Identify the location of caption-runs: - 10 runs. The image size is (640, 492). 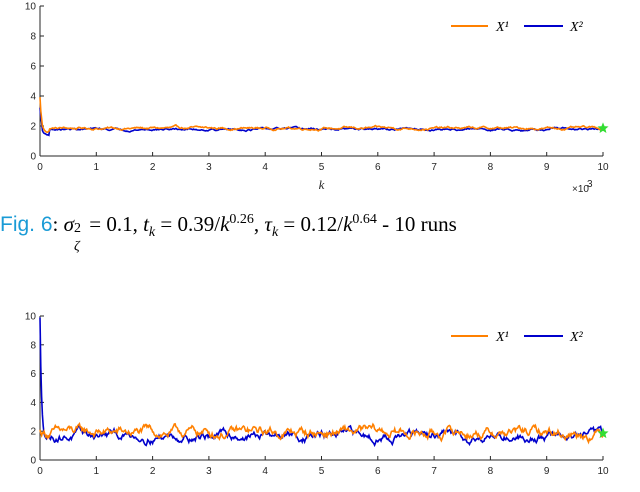
(416, 224).